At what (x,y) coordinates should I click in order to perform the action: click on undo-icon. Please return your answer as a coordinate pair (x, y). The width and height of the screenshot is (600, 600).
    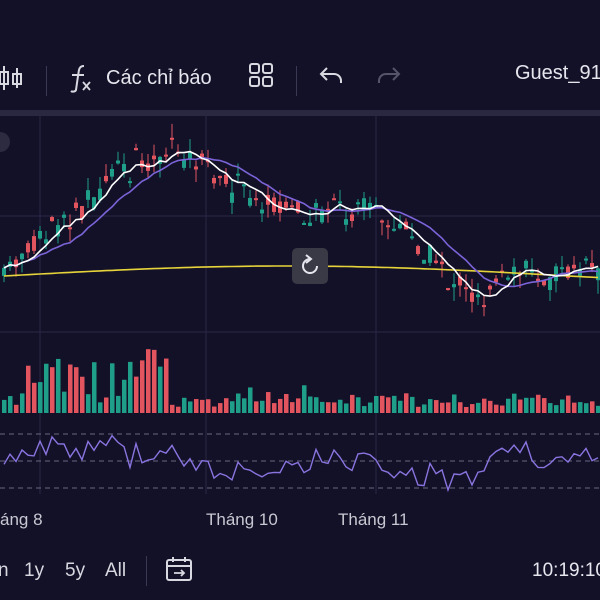
    Looking at the image, I should click on (330, 75).